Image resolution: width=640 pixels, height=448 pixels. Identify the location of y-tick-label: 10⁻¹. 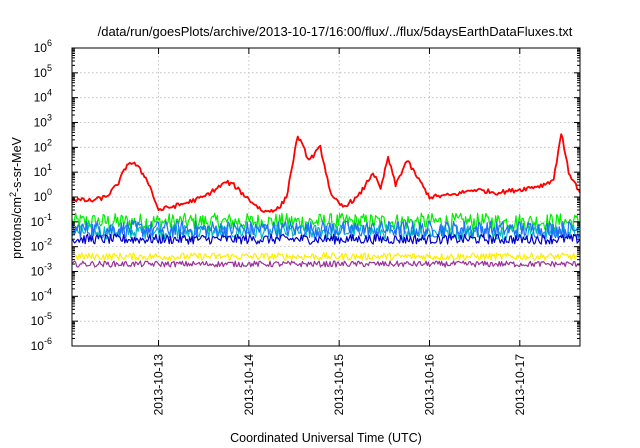
(41, 220).